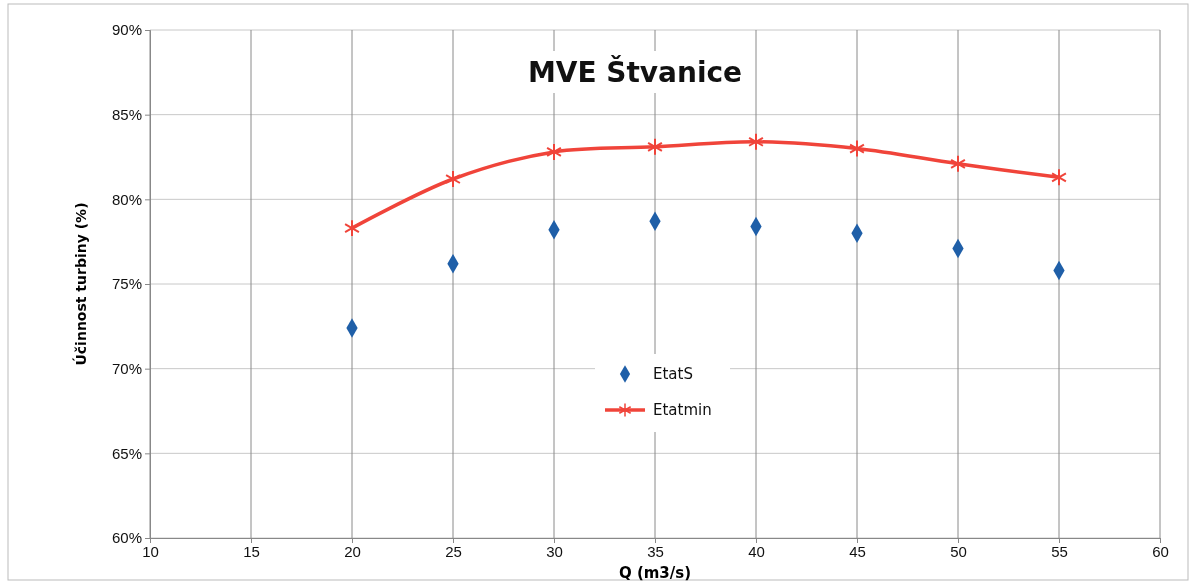 This screenshot has height=583, width=1195. Describe the element at coordinates (857, 551) in the screenshot. I see `x-tick-label: 45` at that location.